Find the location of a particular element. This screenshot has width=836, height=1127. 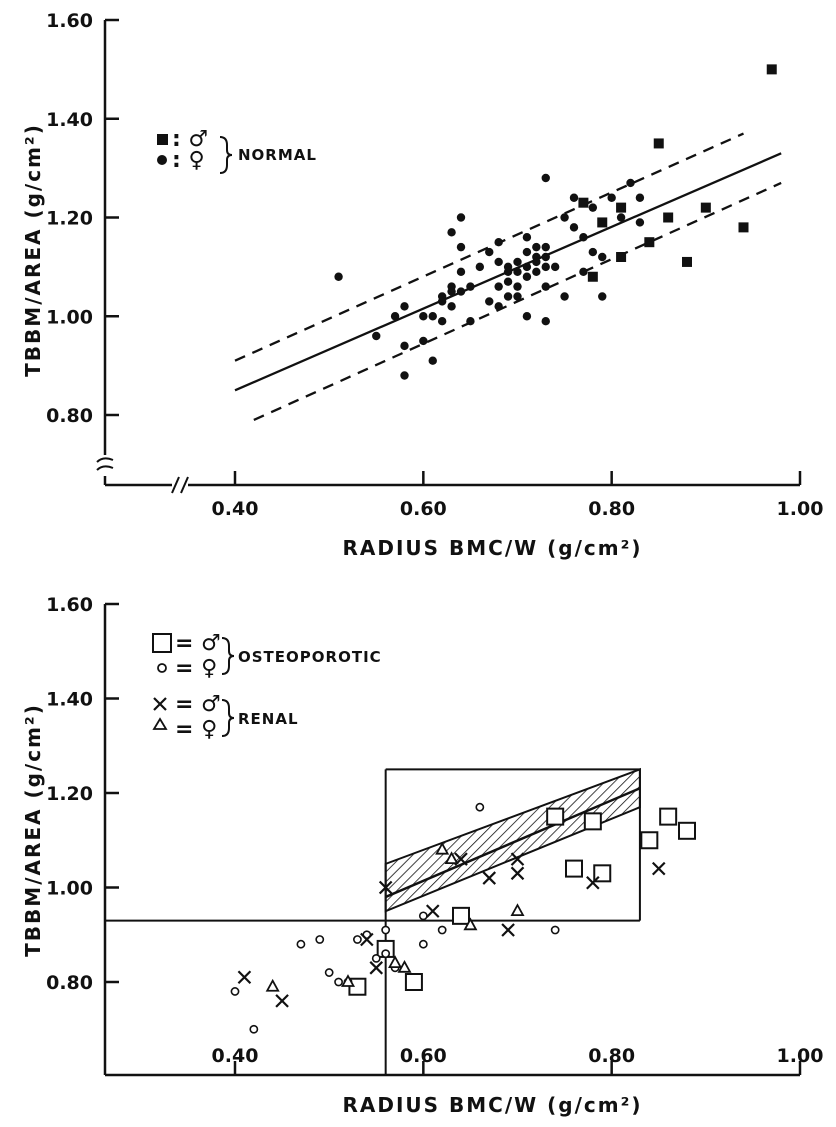

x-axis-break is located at coordinates (180, 485).